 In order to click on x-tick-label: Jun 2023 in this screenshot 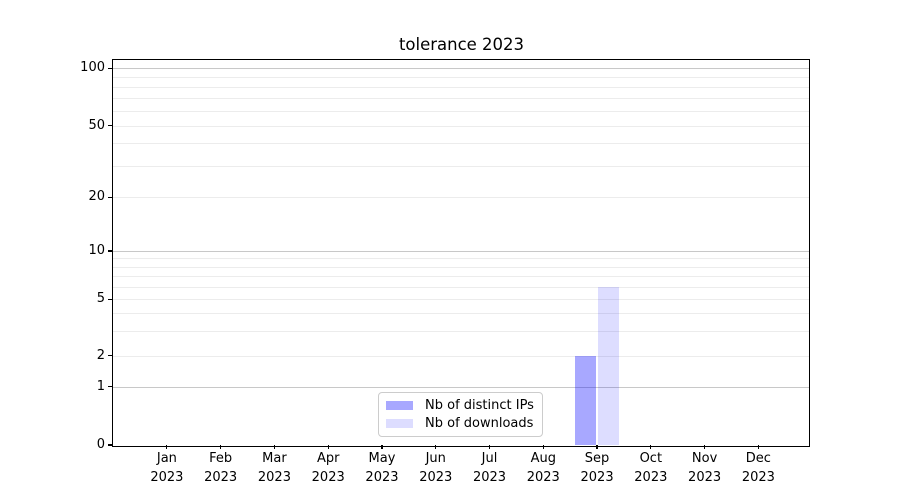, I will do `click(436, 468)`.